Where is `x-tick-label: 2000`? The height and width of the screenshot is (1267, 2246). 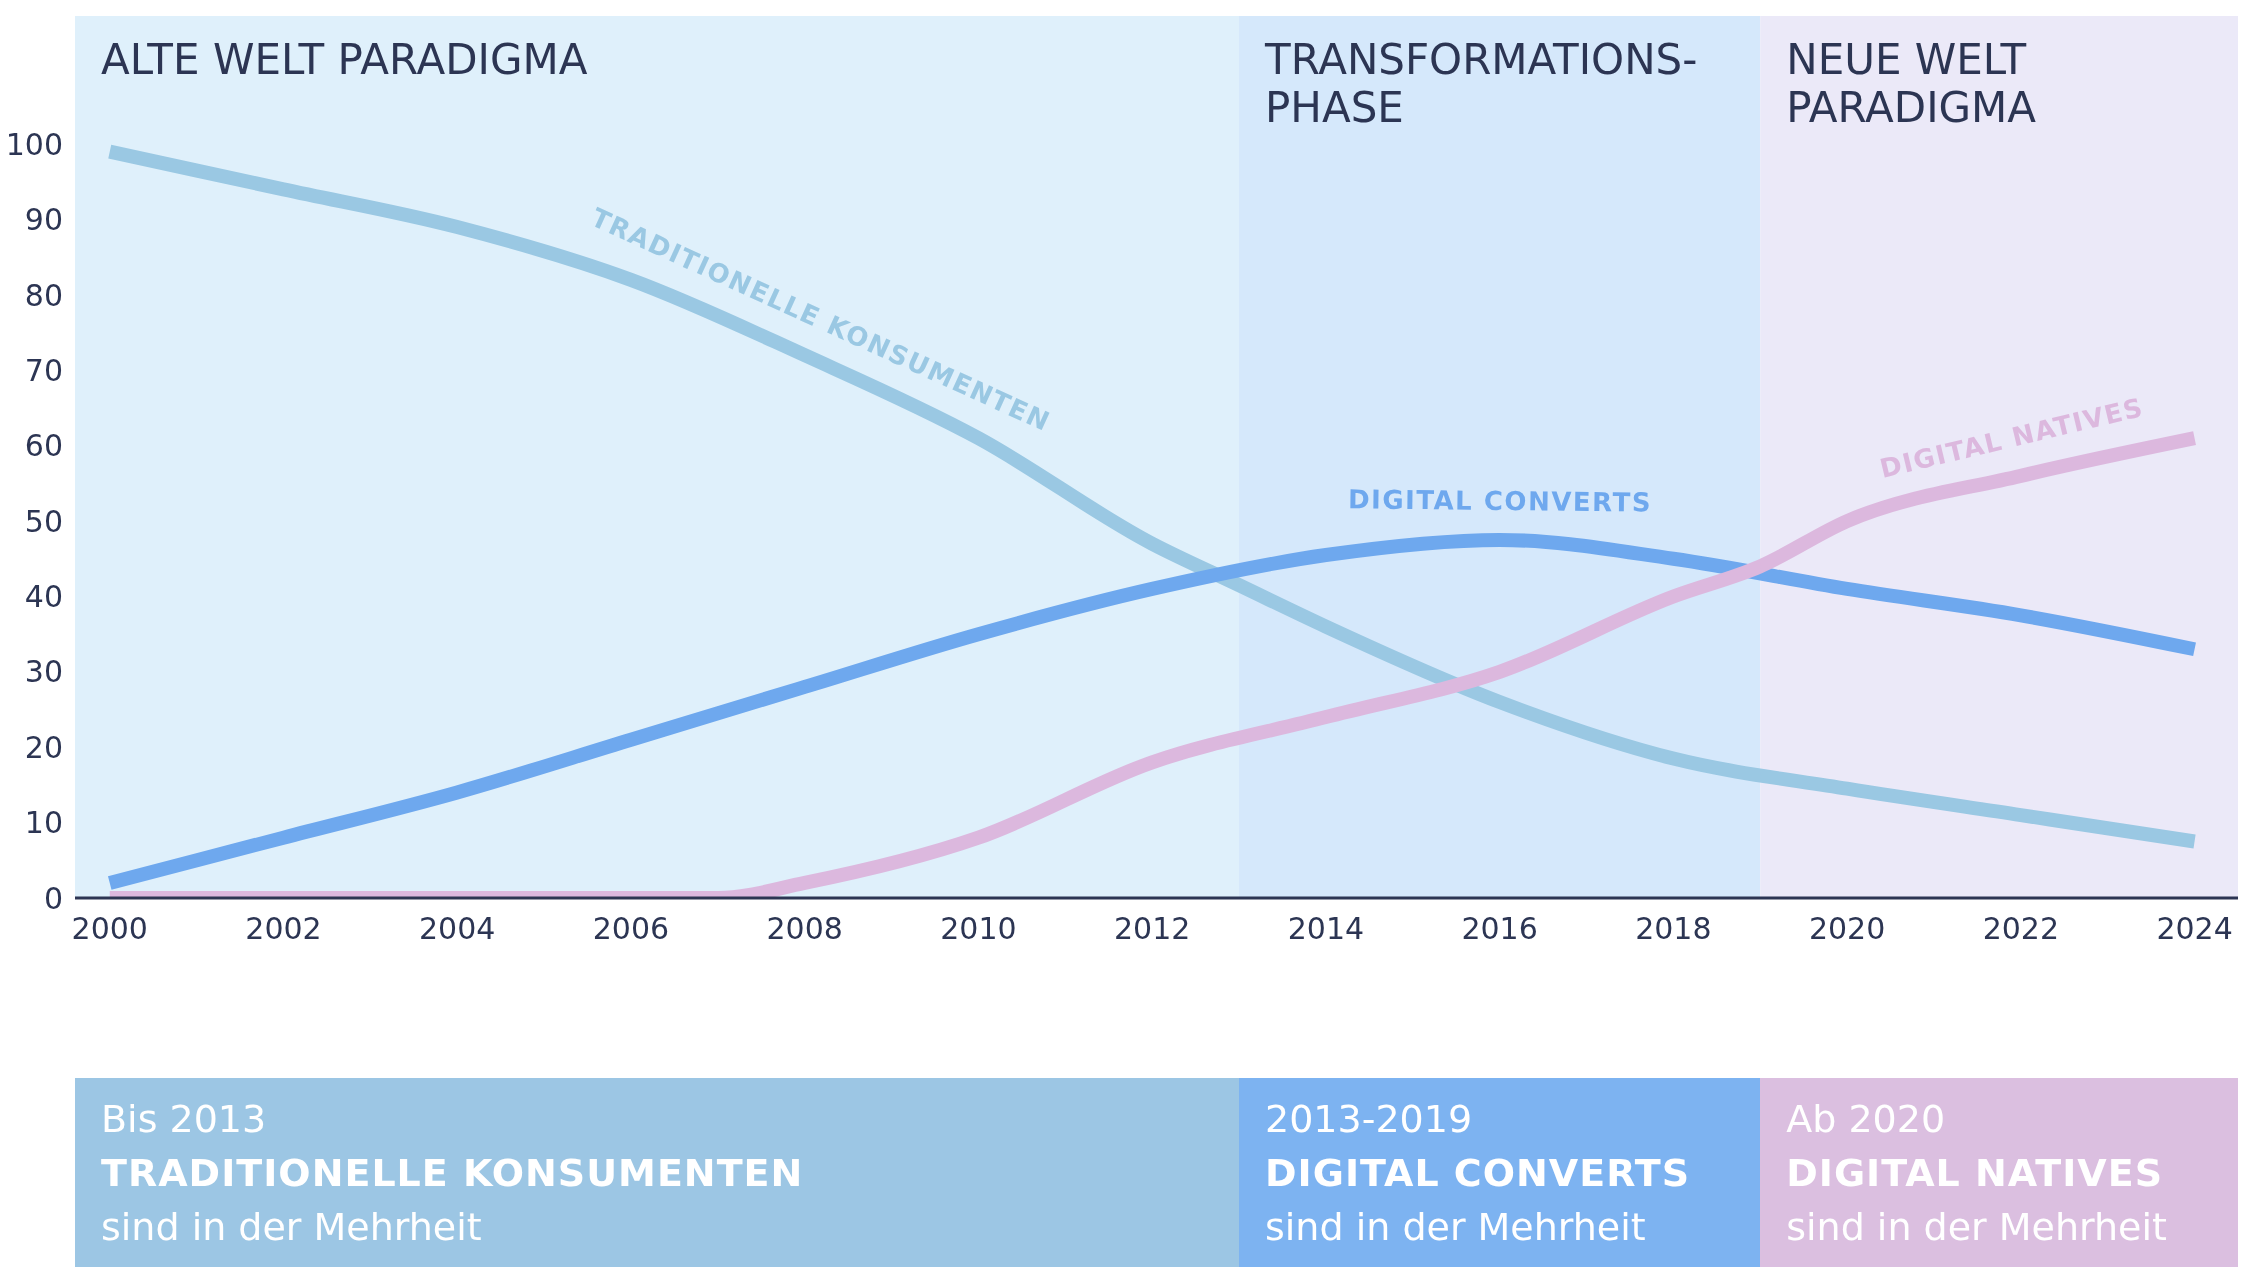
x-tick-label: 2000 is located at coordinates (109, 929).